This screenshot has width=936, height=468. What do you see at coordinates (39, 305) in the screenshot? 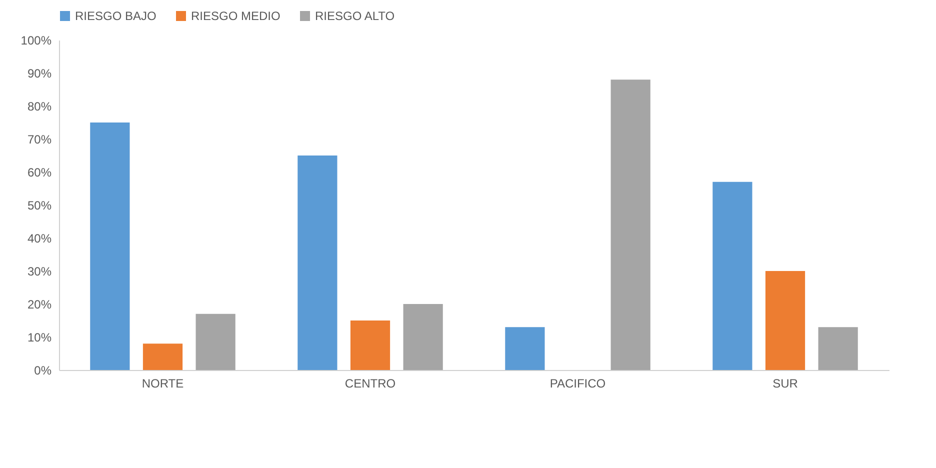
I see `y-tick-label: 20%` at bounding box center [39, 305].